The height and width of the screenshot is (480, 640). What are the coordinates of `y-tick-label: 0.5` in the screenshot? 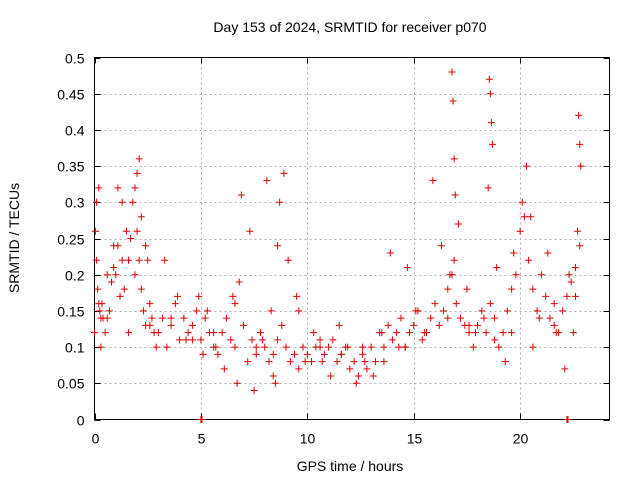 It's located at (75, 59).